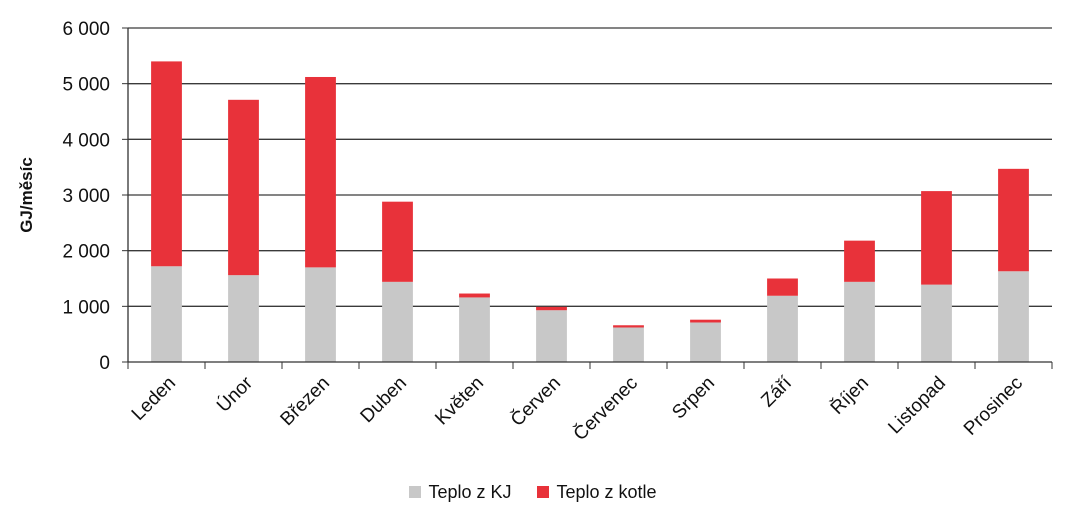 Image resolution: width=1066 pixels, height=507 pixels. I want to click on y-tick-label: 2 000, so click(86, 252).